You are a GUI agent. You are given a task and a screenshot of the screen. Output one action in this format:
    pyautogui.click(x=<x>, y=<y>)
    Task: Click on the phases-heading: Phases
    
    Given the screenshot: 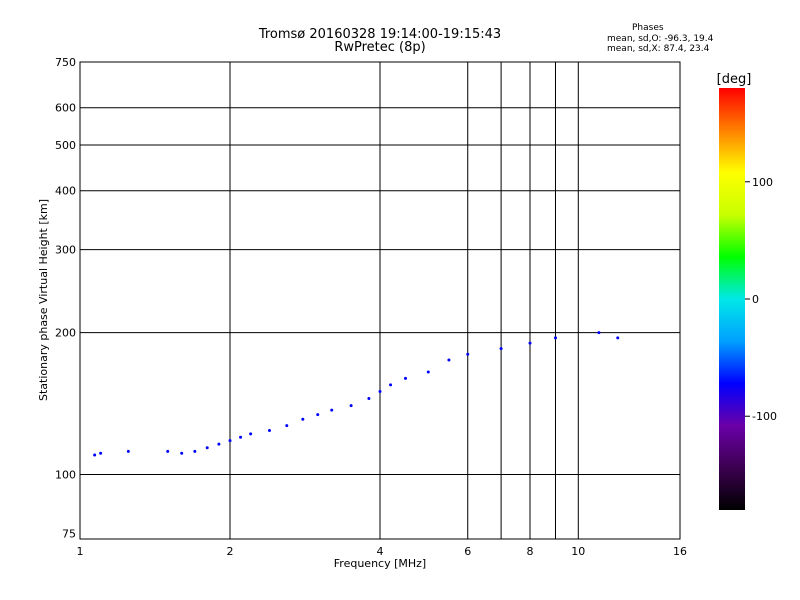 What is the action you would take?
    pyautogui.click(x=648, y=28)
    